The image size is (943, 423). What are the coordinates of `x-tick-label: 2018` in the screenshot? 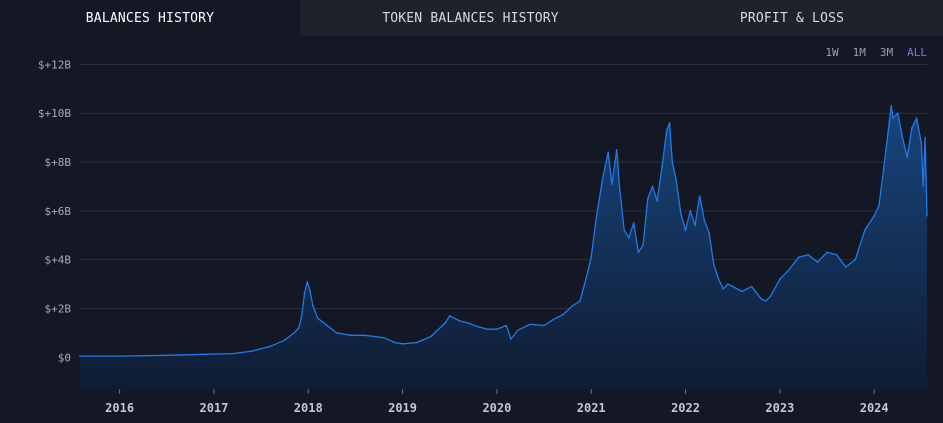 It's located at (308, 408).